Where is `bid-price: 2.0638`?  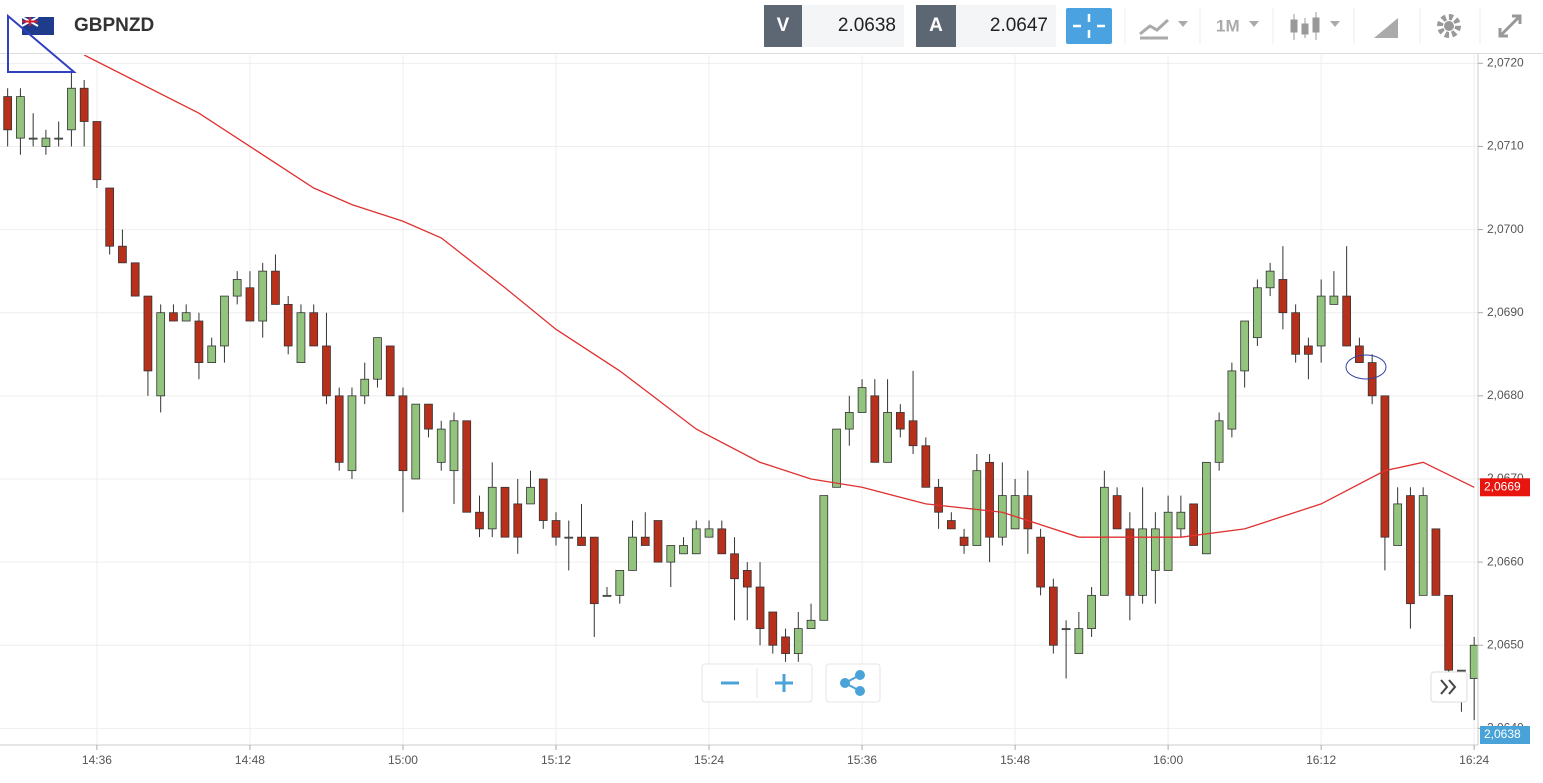 bid-price: 2.0638 is located at coordinates (867, 25).